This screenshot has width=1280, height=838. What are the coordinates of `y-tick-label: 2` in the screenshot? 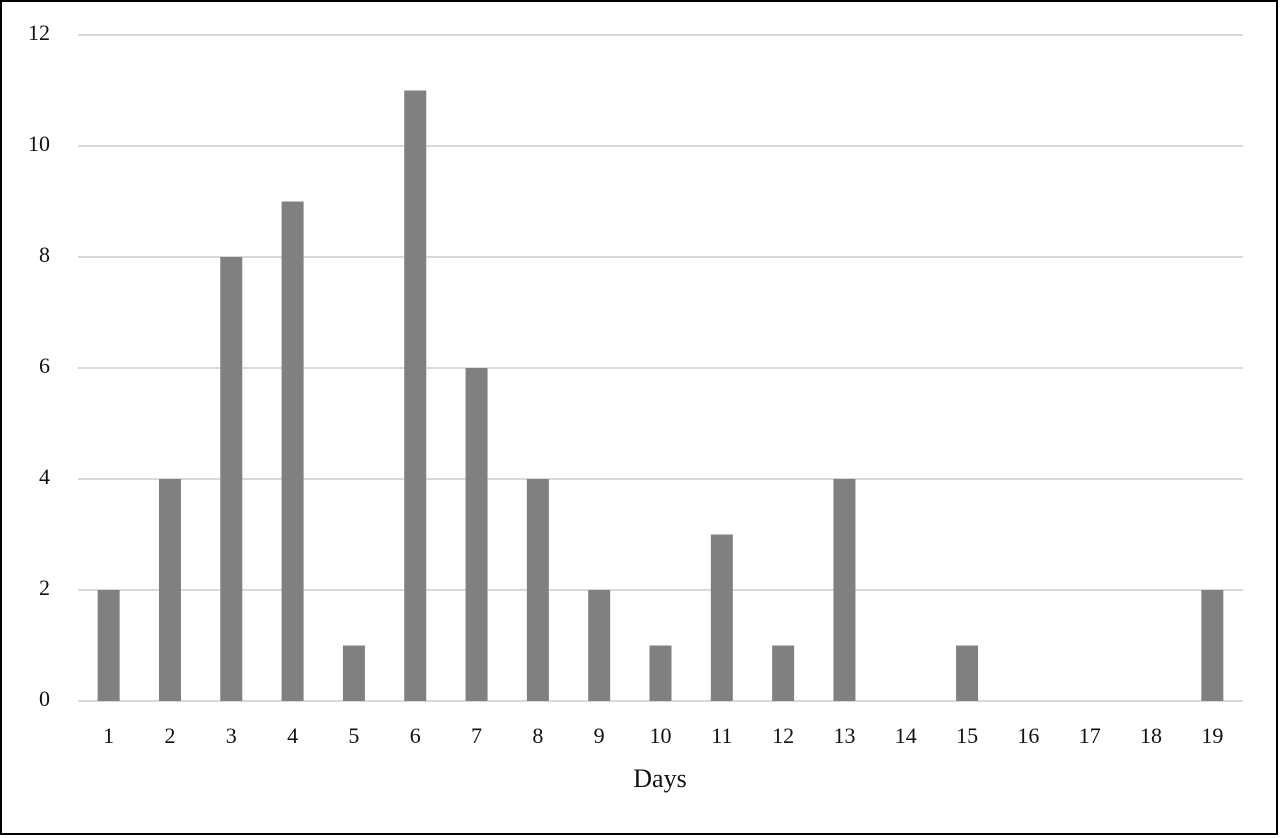 It's located at (44, 587).